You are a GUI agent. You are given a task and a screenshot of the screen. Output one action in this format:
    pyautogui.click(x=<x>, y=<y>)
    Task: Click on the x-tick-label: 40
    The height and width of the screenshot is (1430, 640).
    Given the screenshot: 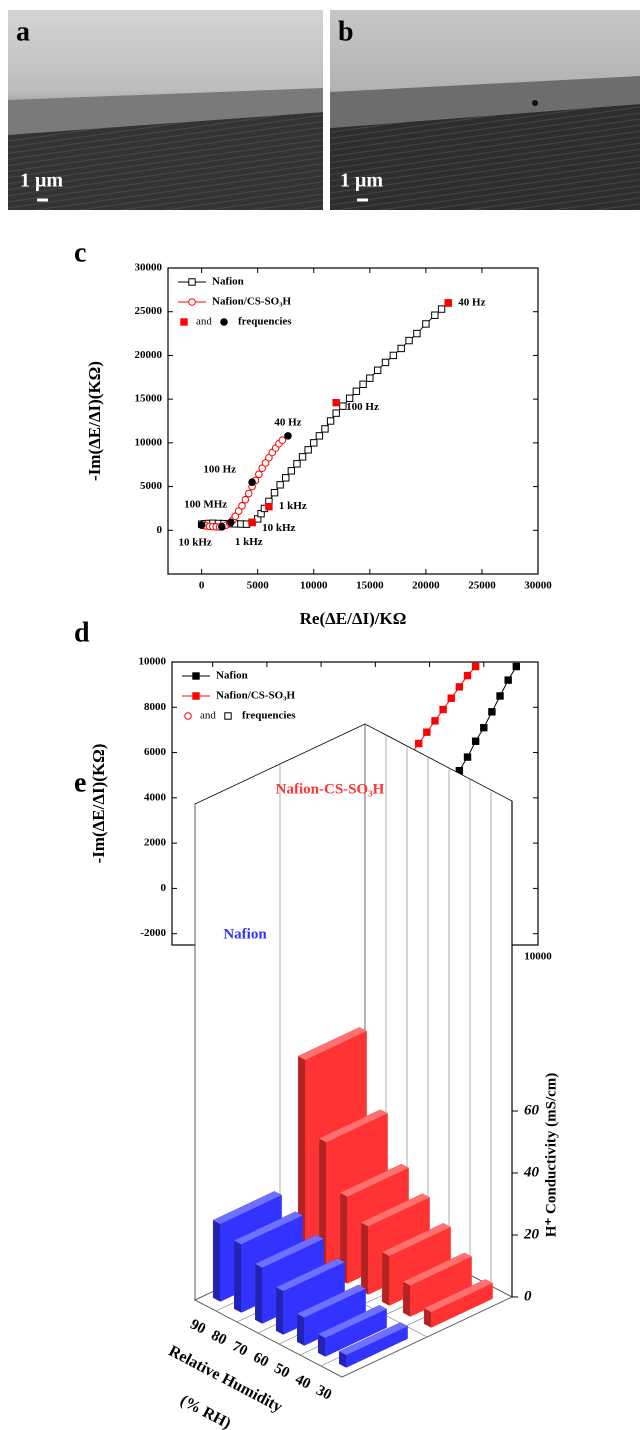 What is the action you would take?
    pyautogui.click(x=302, y=1381)
    